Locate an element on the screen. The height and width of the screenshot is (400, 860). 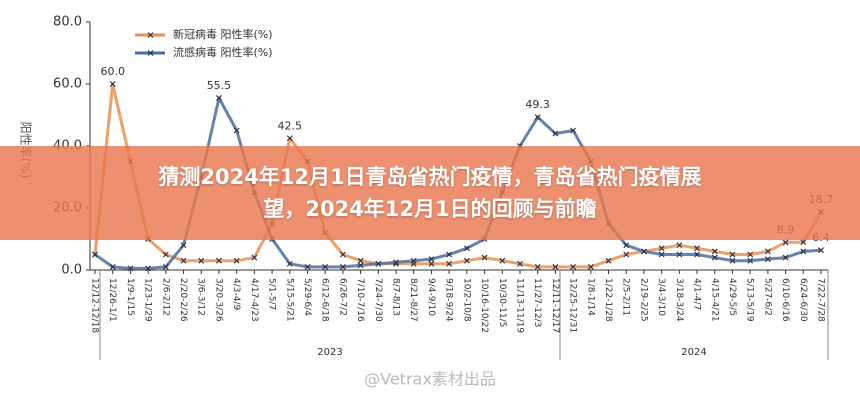
x-tick-label: 3/4-3/10 is located at coordinates (661, 297).